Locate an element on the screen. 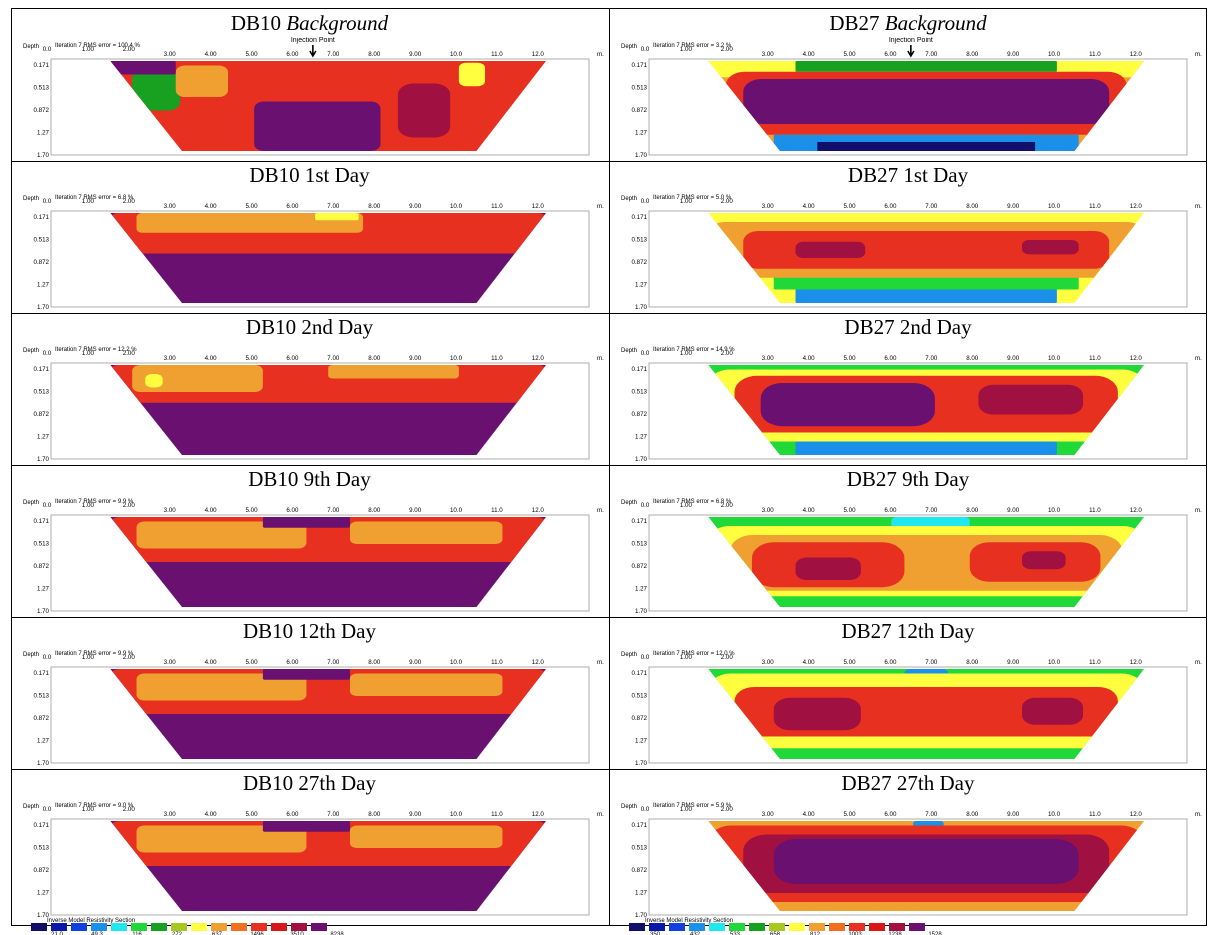 The image size is (1215, 935). injection-arrow-icon is located at coordinates (911, 51).